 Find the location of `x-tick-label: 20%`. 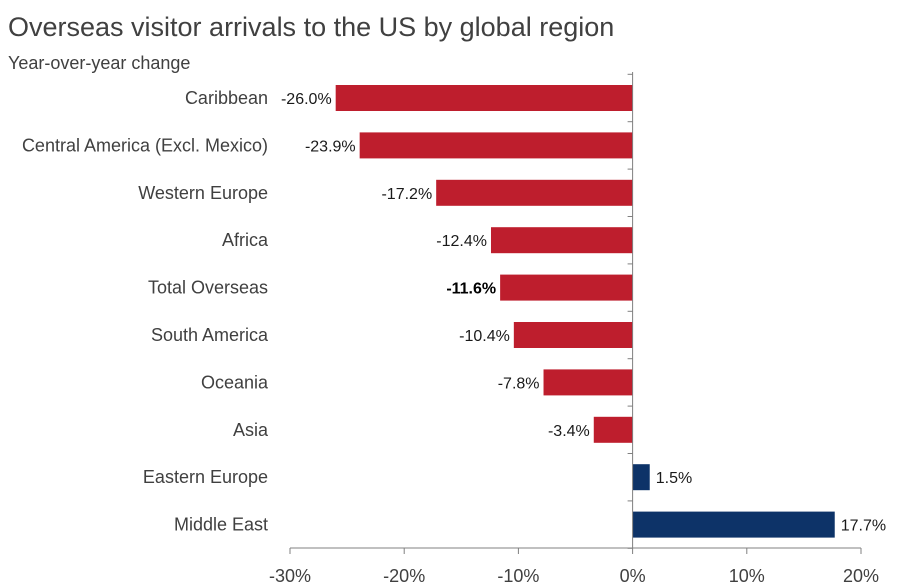

x-tick-label: 20% is located at coordinates (861, 575).